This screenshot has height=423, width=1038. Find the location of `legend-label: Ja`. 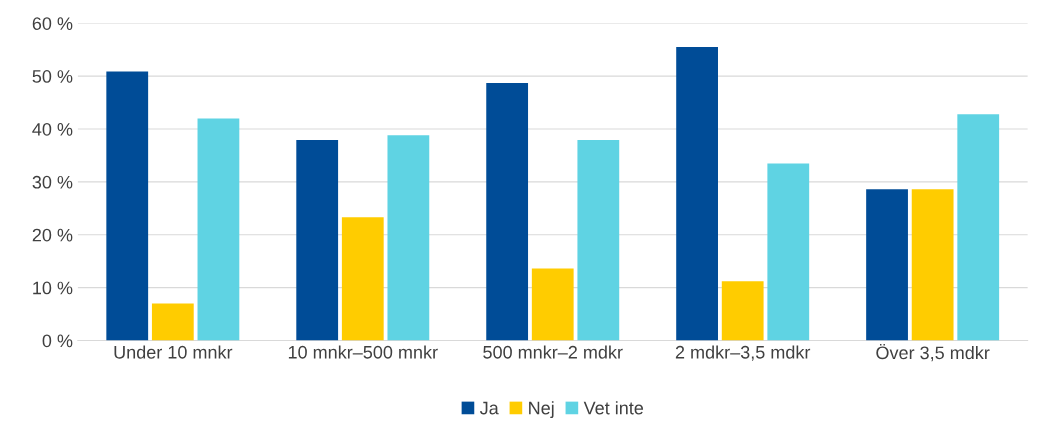

legend-label: Ja is located at coordinates (489, 408).